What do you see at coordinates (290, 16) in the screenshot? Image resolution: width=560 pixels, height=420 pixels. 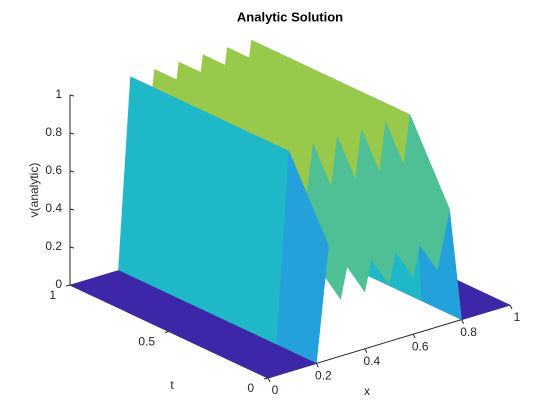 I see `chart-title: Analytic Solution` at bounding box center [290, 16].